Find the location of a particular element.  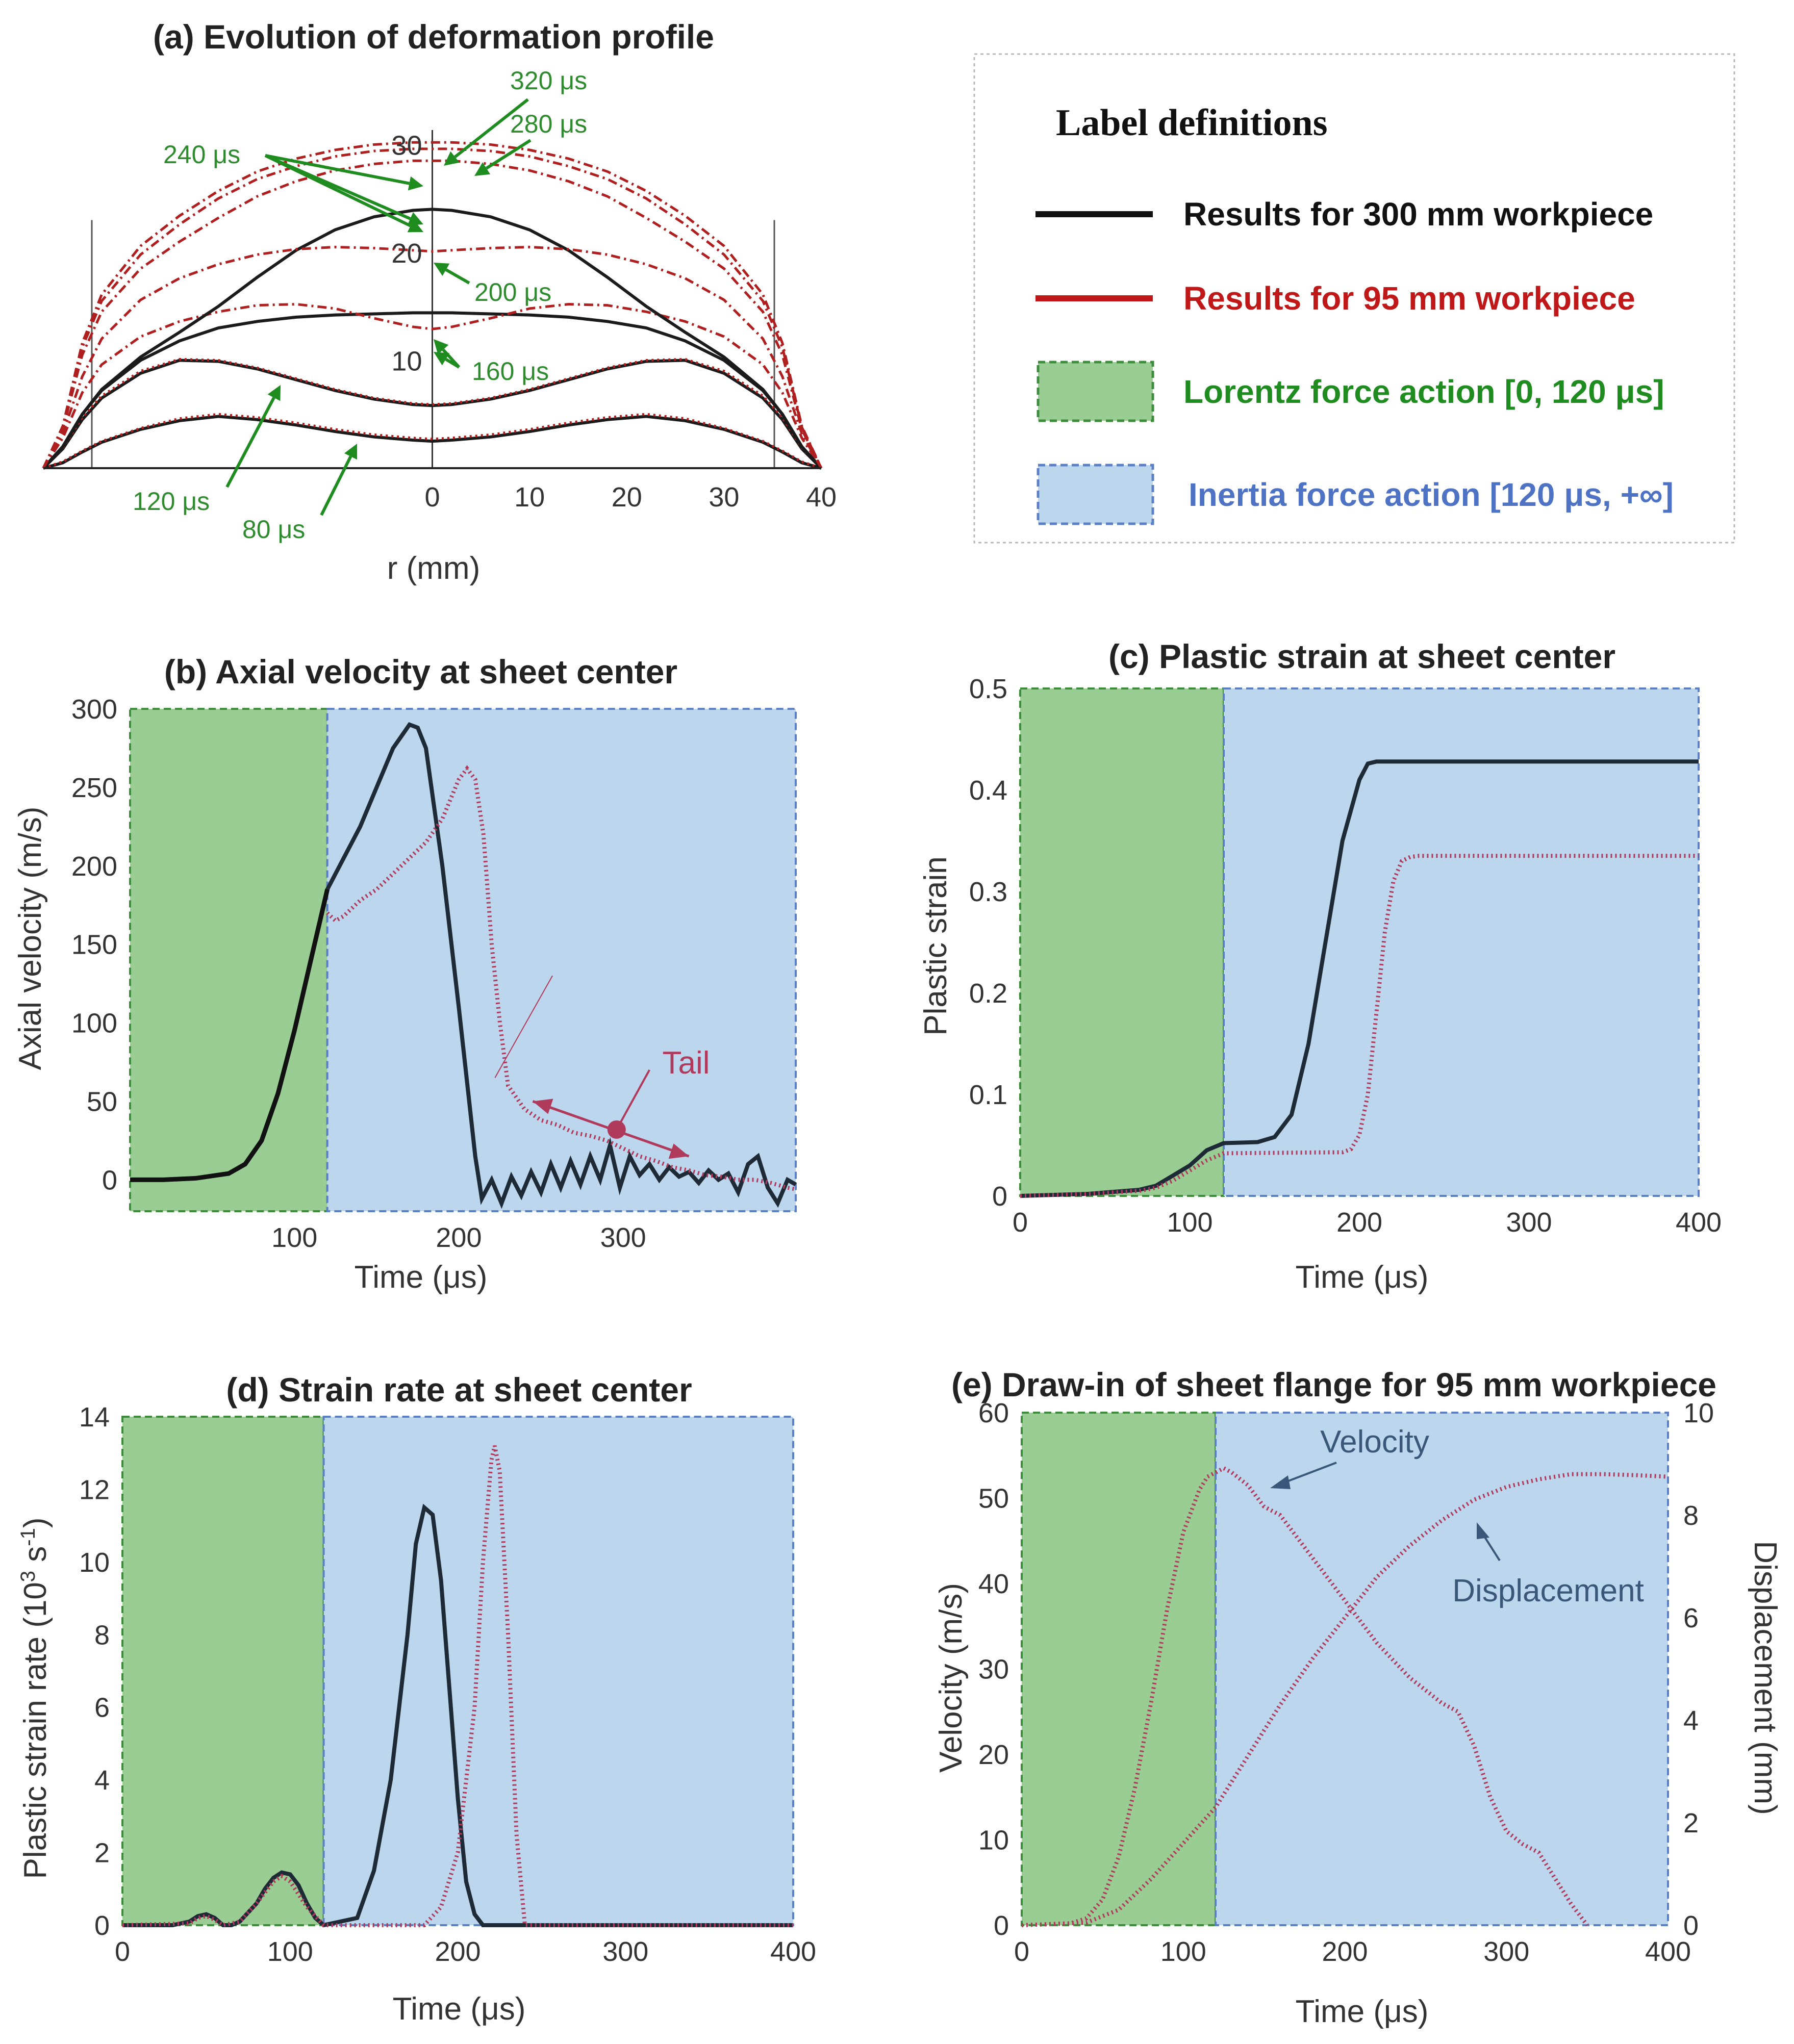

e-right-ytick-label: 8 is located at coordinates (1691, 1516).